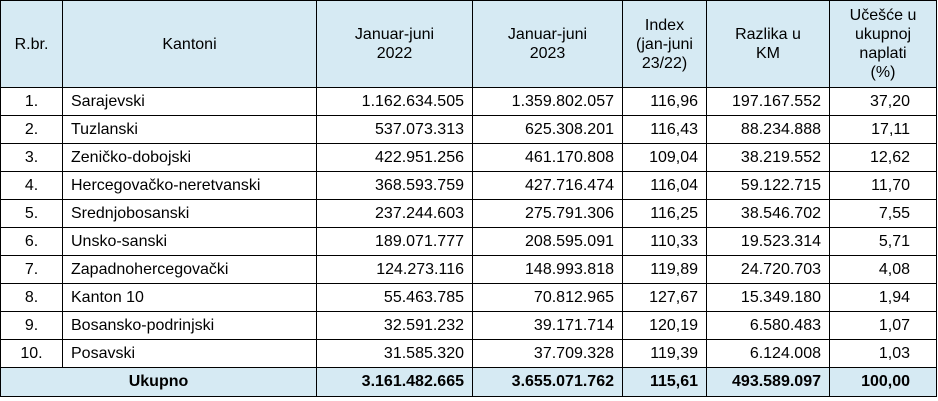 This screenshot has height=401, width=938. I want to click on cell-razlika: 38.219.552, so click(768, 157).